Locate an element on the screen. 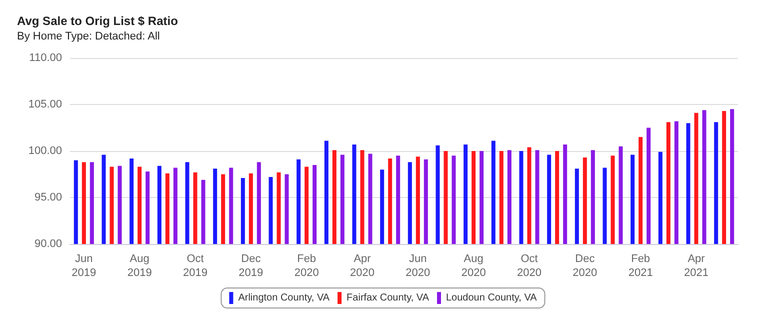 The image size is (768, 324). y-tick-label: 110.00 is located at coordinates (45, 58).